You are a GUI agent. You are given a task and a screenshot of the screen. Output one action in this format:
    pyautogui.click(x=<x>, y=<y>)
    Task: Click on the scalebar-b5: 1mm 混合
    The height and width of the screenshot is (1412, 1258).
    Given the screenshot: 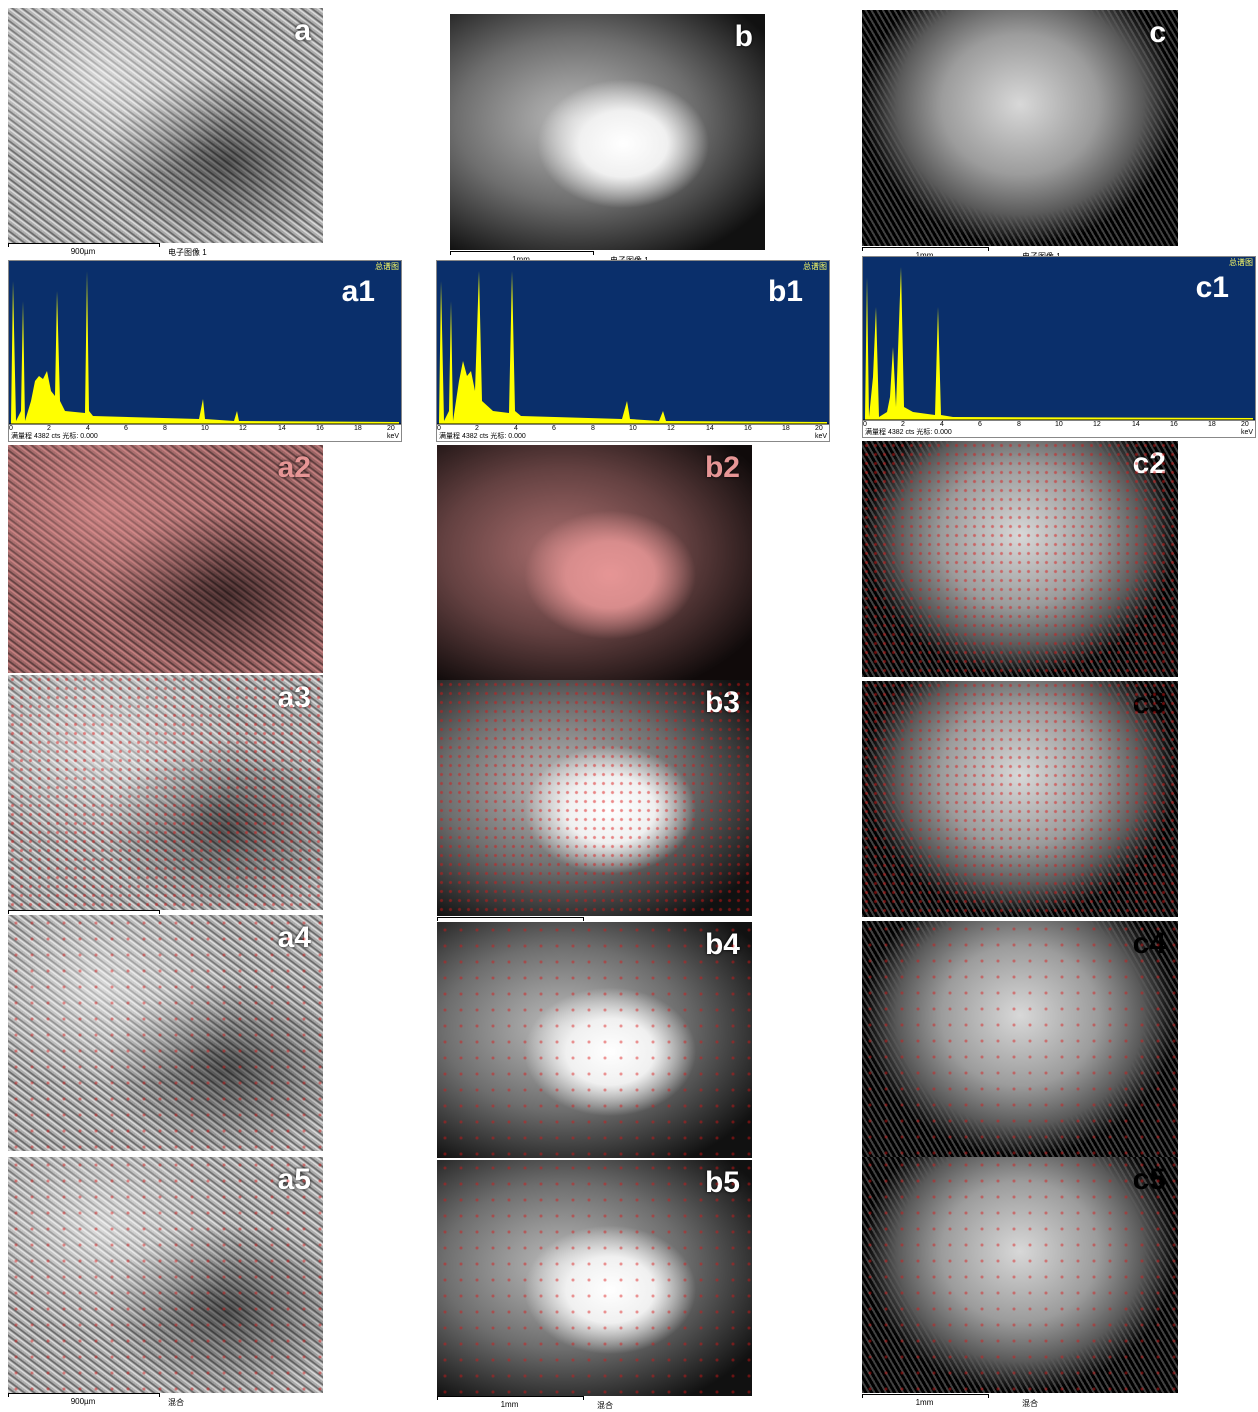 What is the action you would take?
    pyautogui.click(x=562, y=1404)
    